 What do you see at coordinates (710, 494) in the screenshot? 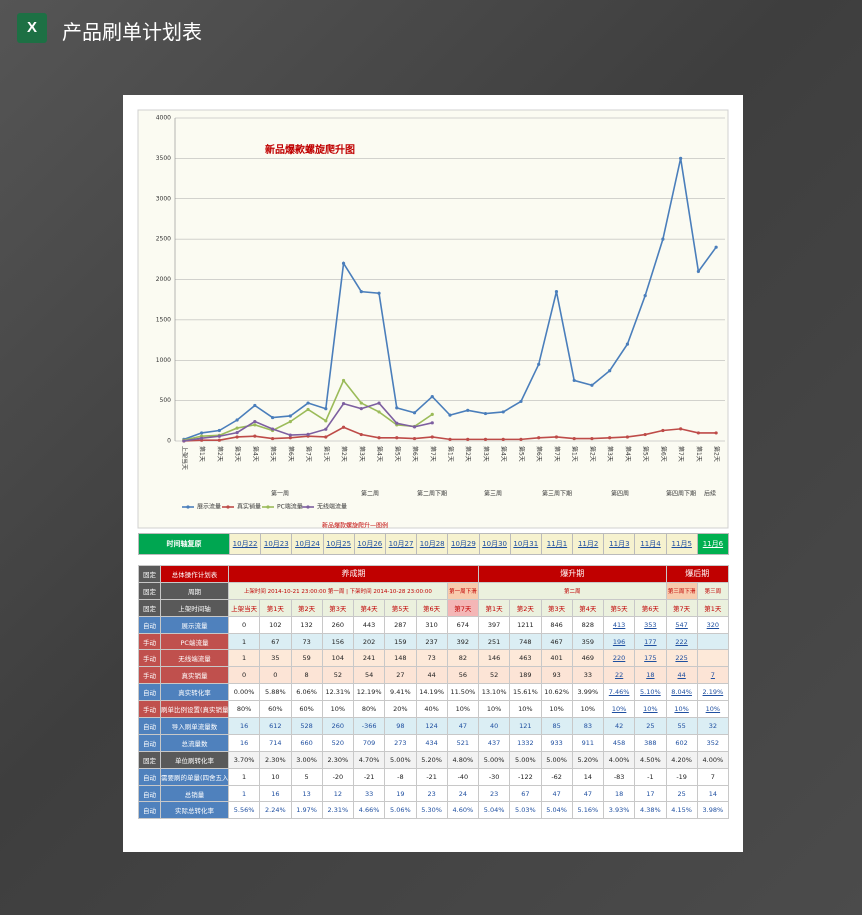
I see `x-group-label: 后续` at bounding box center [710, 494].